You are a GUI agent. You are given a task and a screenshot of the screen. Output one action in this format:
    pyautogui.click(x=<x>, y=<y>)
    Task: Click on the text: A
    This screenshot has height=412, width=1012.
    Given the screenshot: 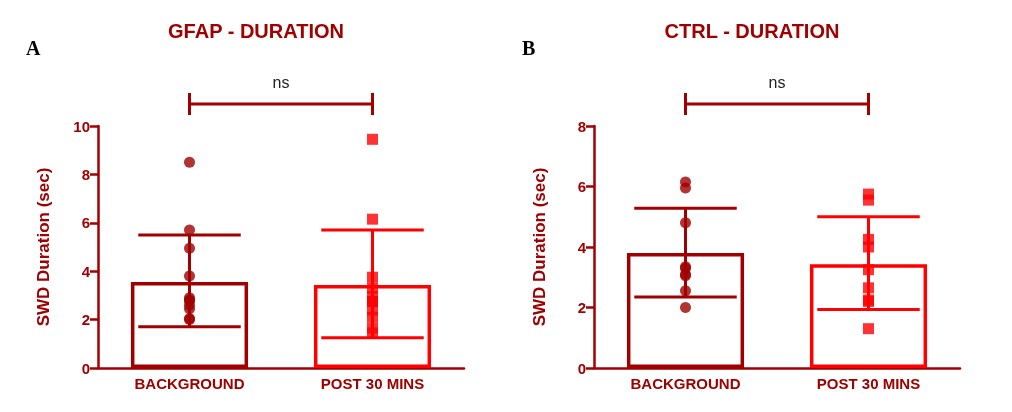 What is the action you would take?
    pyautogui.click(x=33, y=48)
    